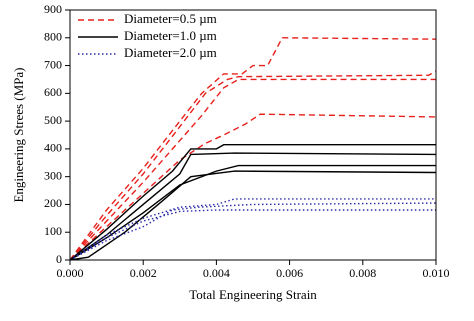 The width and height of the screenshot is (474, 321). Describe the element at coordinates (289, 273) in the screenshot. I see `x-tick-label: 0.006` at that location.